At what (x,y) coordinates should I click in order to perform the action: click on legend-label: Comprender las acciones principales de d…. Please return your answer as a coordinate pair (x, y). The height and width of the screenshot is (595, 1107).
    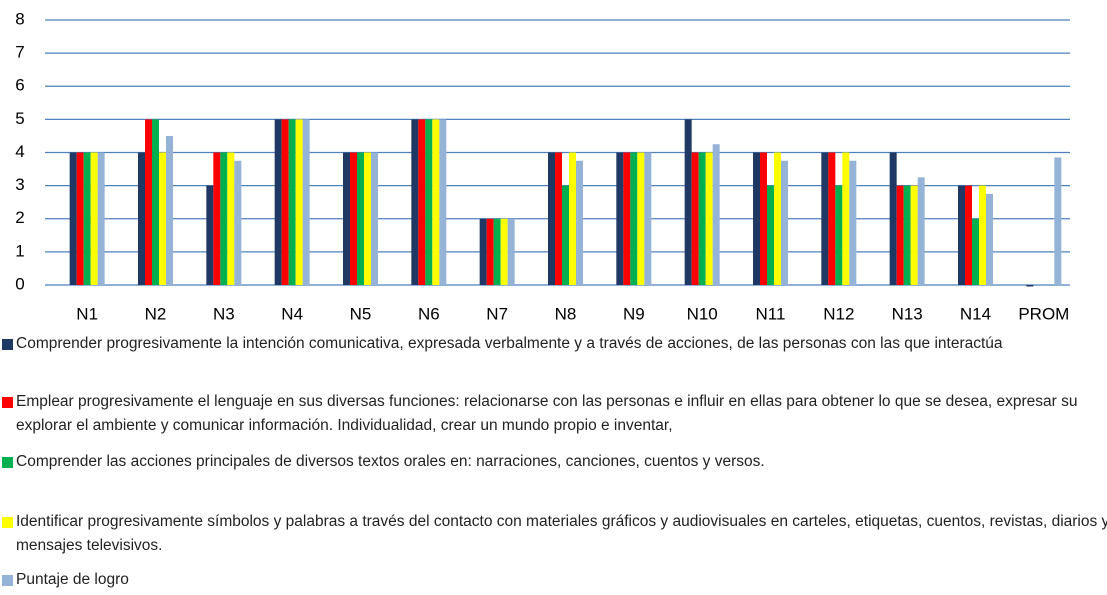
    Looking at the image, I should click on (390, 461).